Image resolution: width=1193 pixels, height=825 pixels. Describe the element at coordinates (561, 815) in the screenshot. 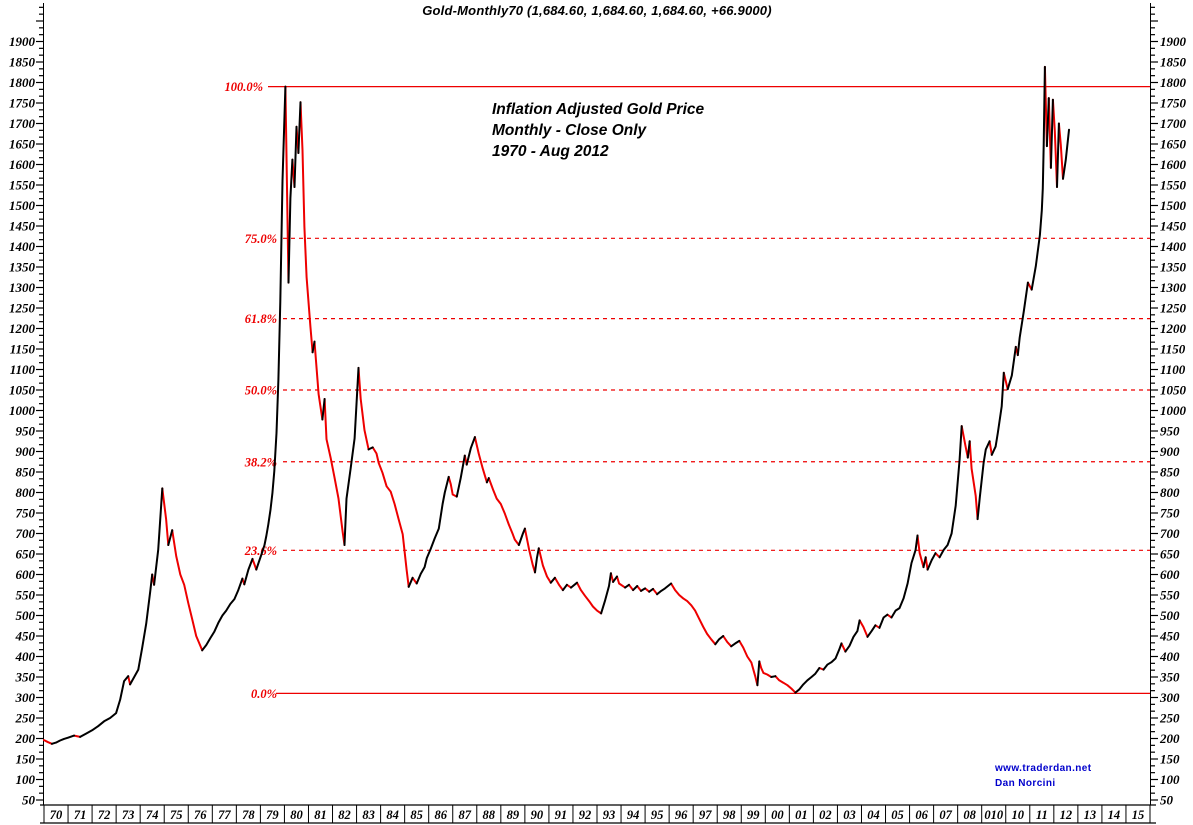

I see `x-axis-year-label: 91` at that location.